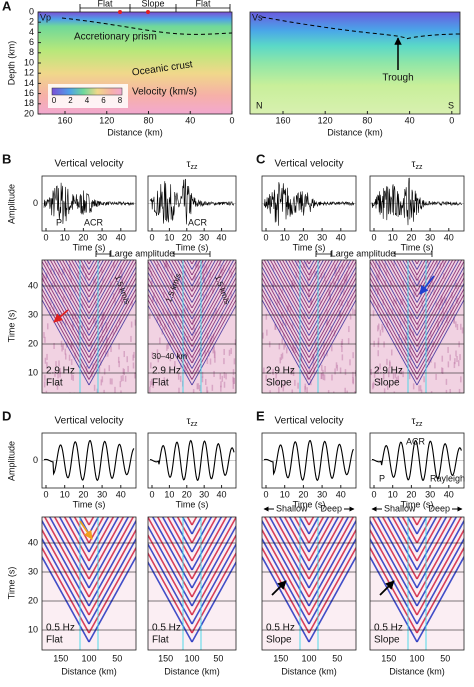 The height and width of the screenshot is (687, 474). I want to click on y-tick-label: 16, so click(29, 93).